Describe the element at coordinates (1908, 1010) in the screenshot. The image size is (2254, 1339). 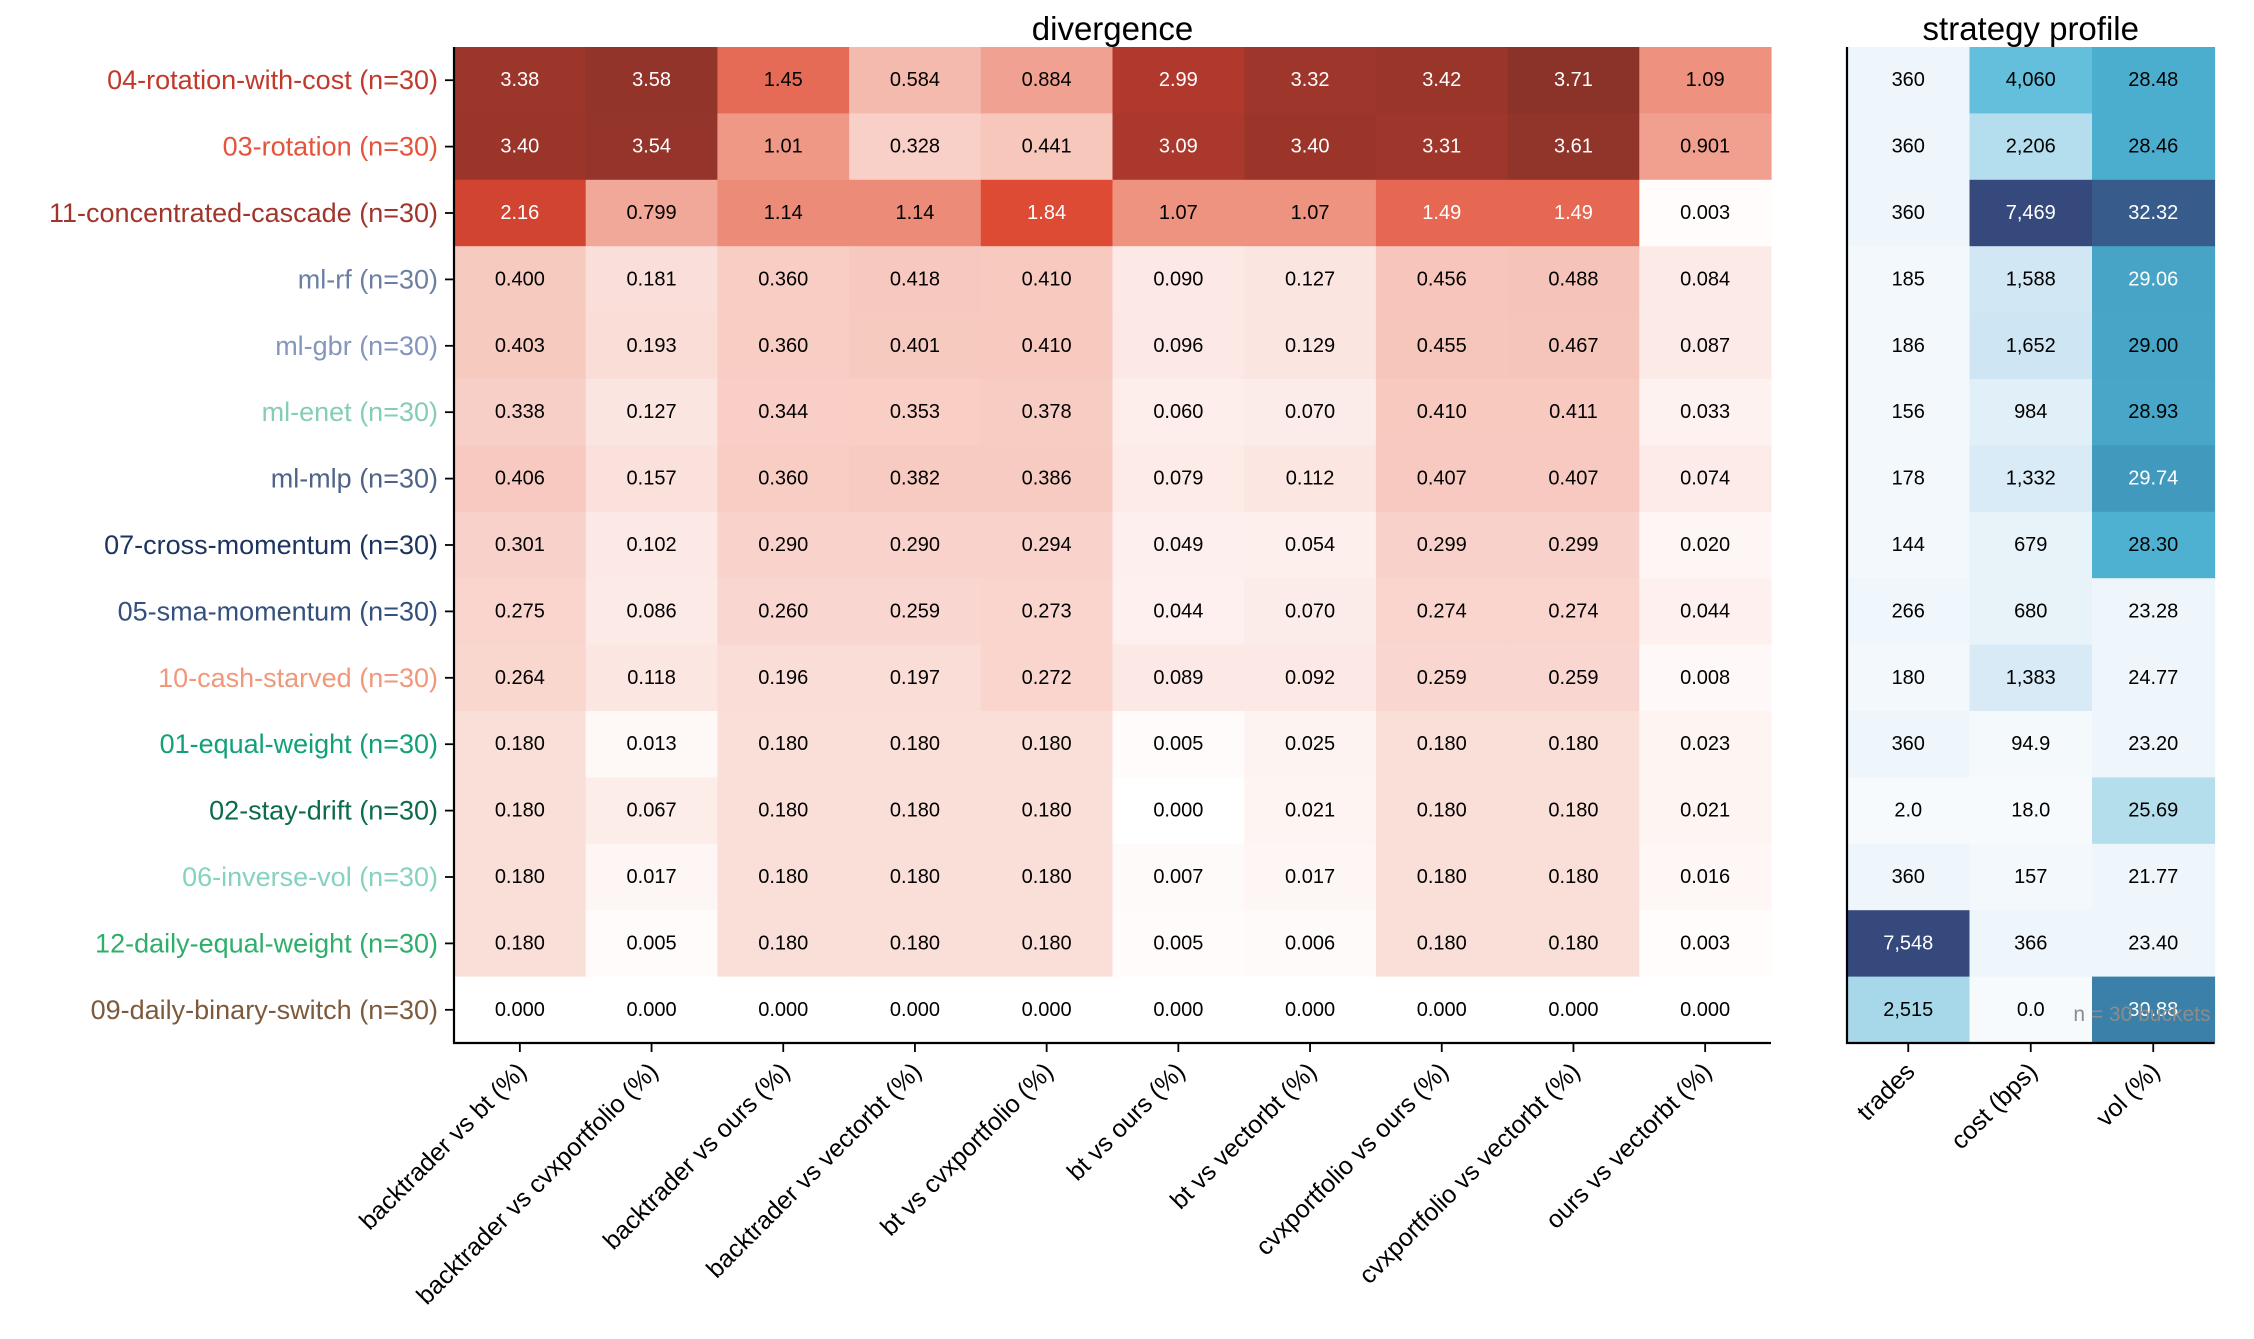
I see `profile-cell-label: 2,515` at that location.